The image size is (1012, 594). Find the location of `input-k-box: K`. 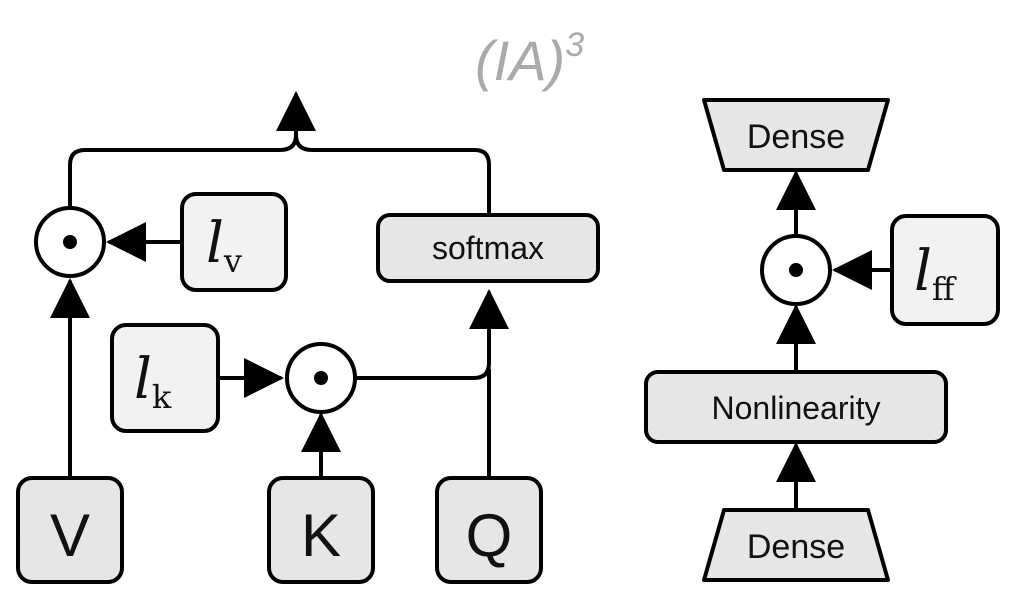

input-k-box: K is located at coordinates (321, 530).